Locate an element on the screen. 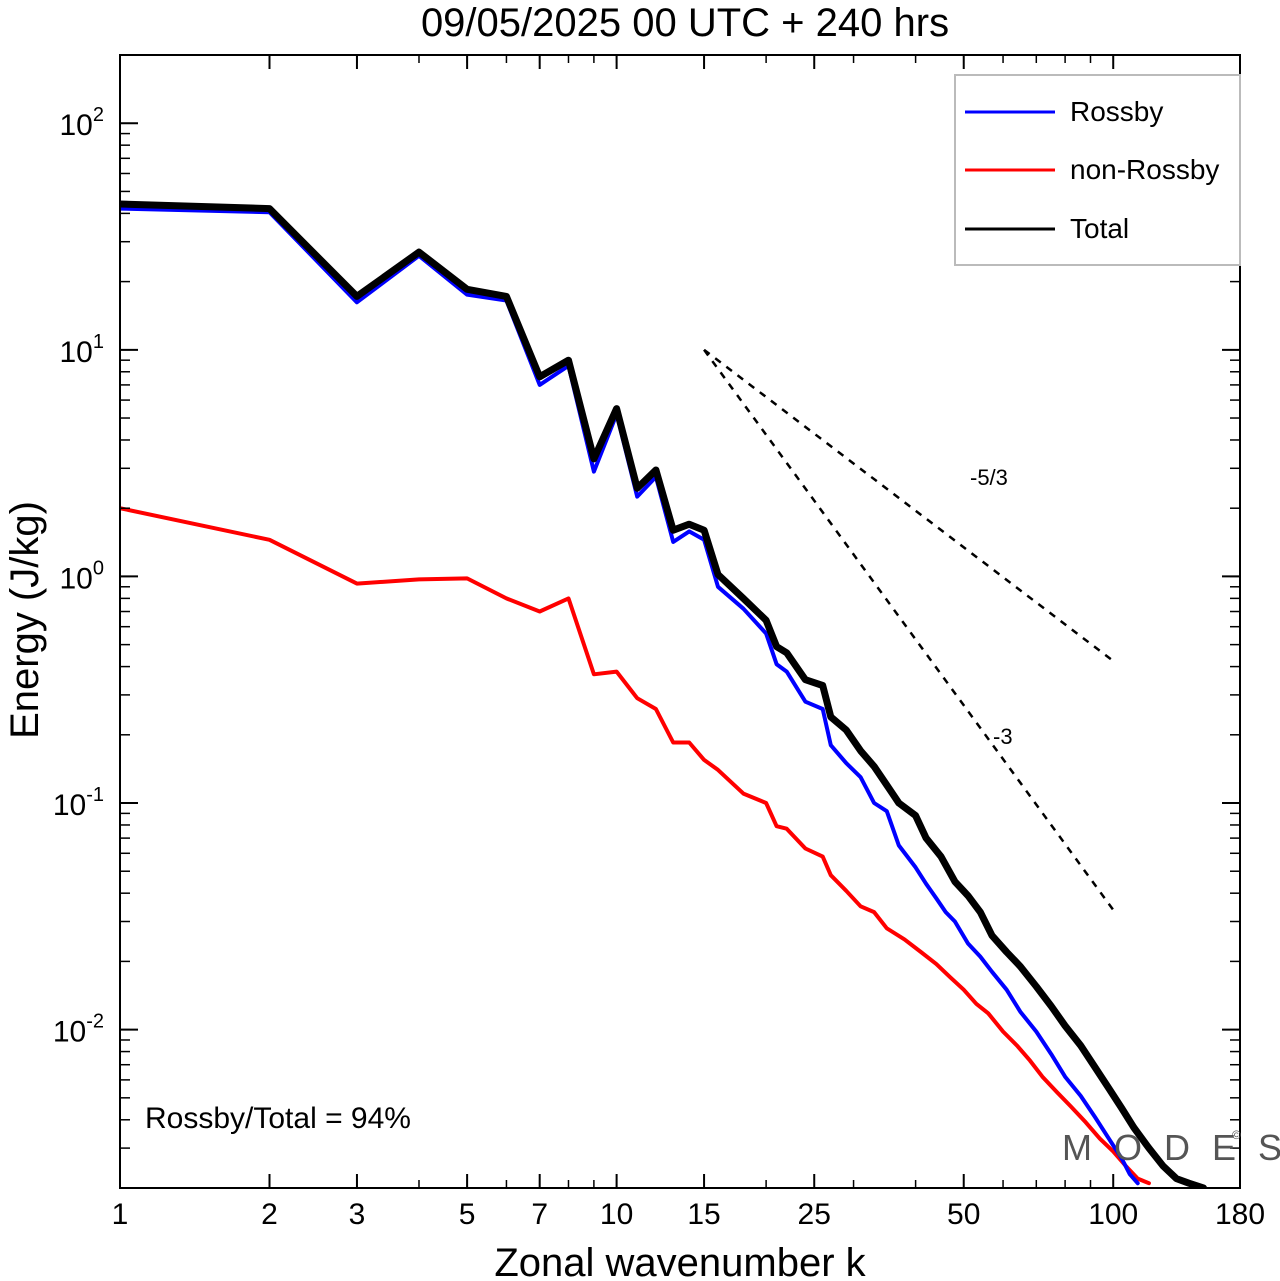 This screenshot has height=1281, width=1280. reference-line-five-thirds is located at coordinates (908, 505).